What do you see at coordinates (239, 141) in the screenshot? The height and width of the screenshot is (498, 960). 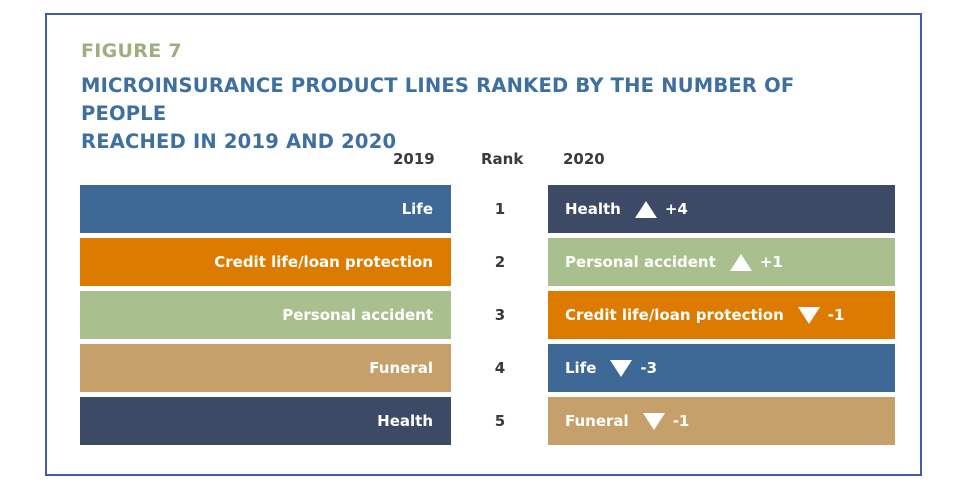 I see `figure-title-line-2: REACHED IN 2019 AND 2020` at bounding box center [239, 141].